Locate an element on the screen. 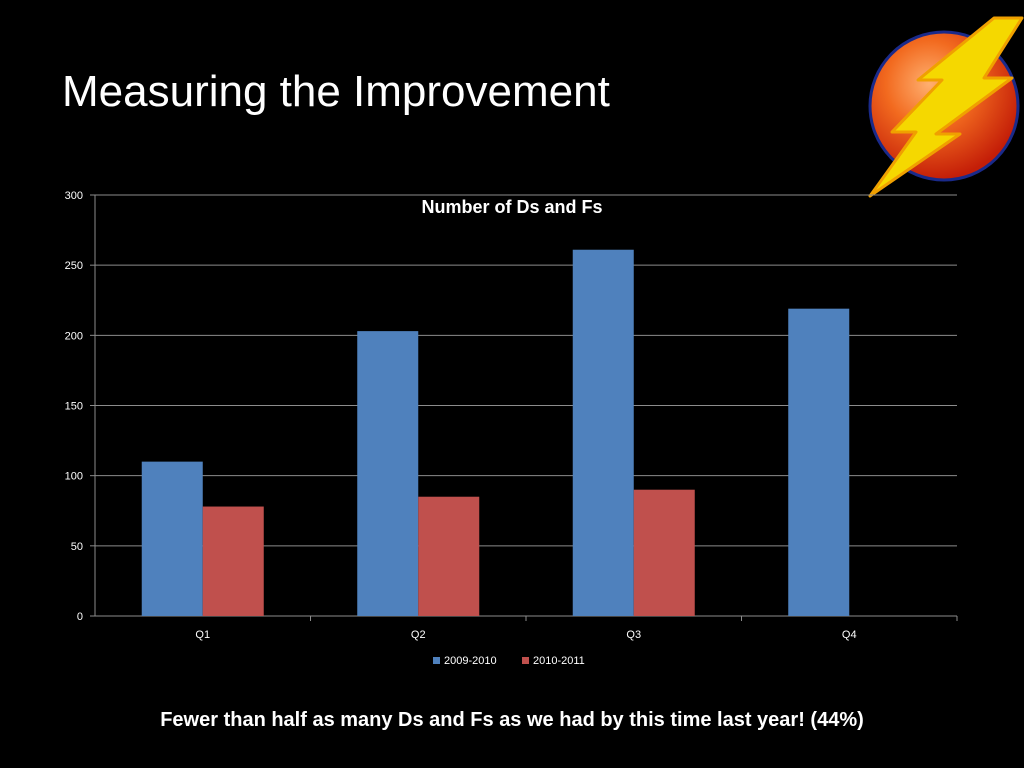 Image resolution: width=1024 pixels, height=768 pixels. x-tick-label: Q3 is located at coordinates (633, 635).